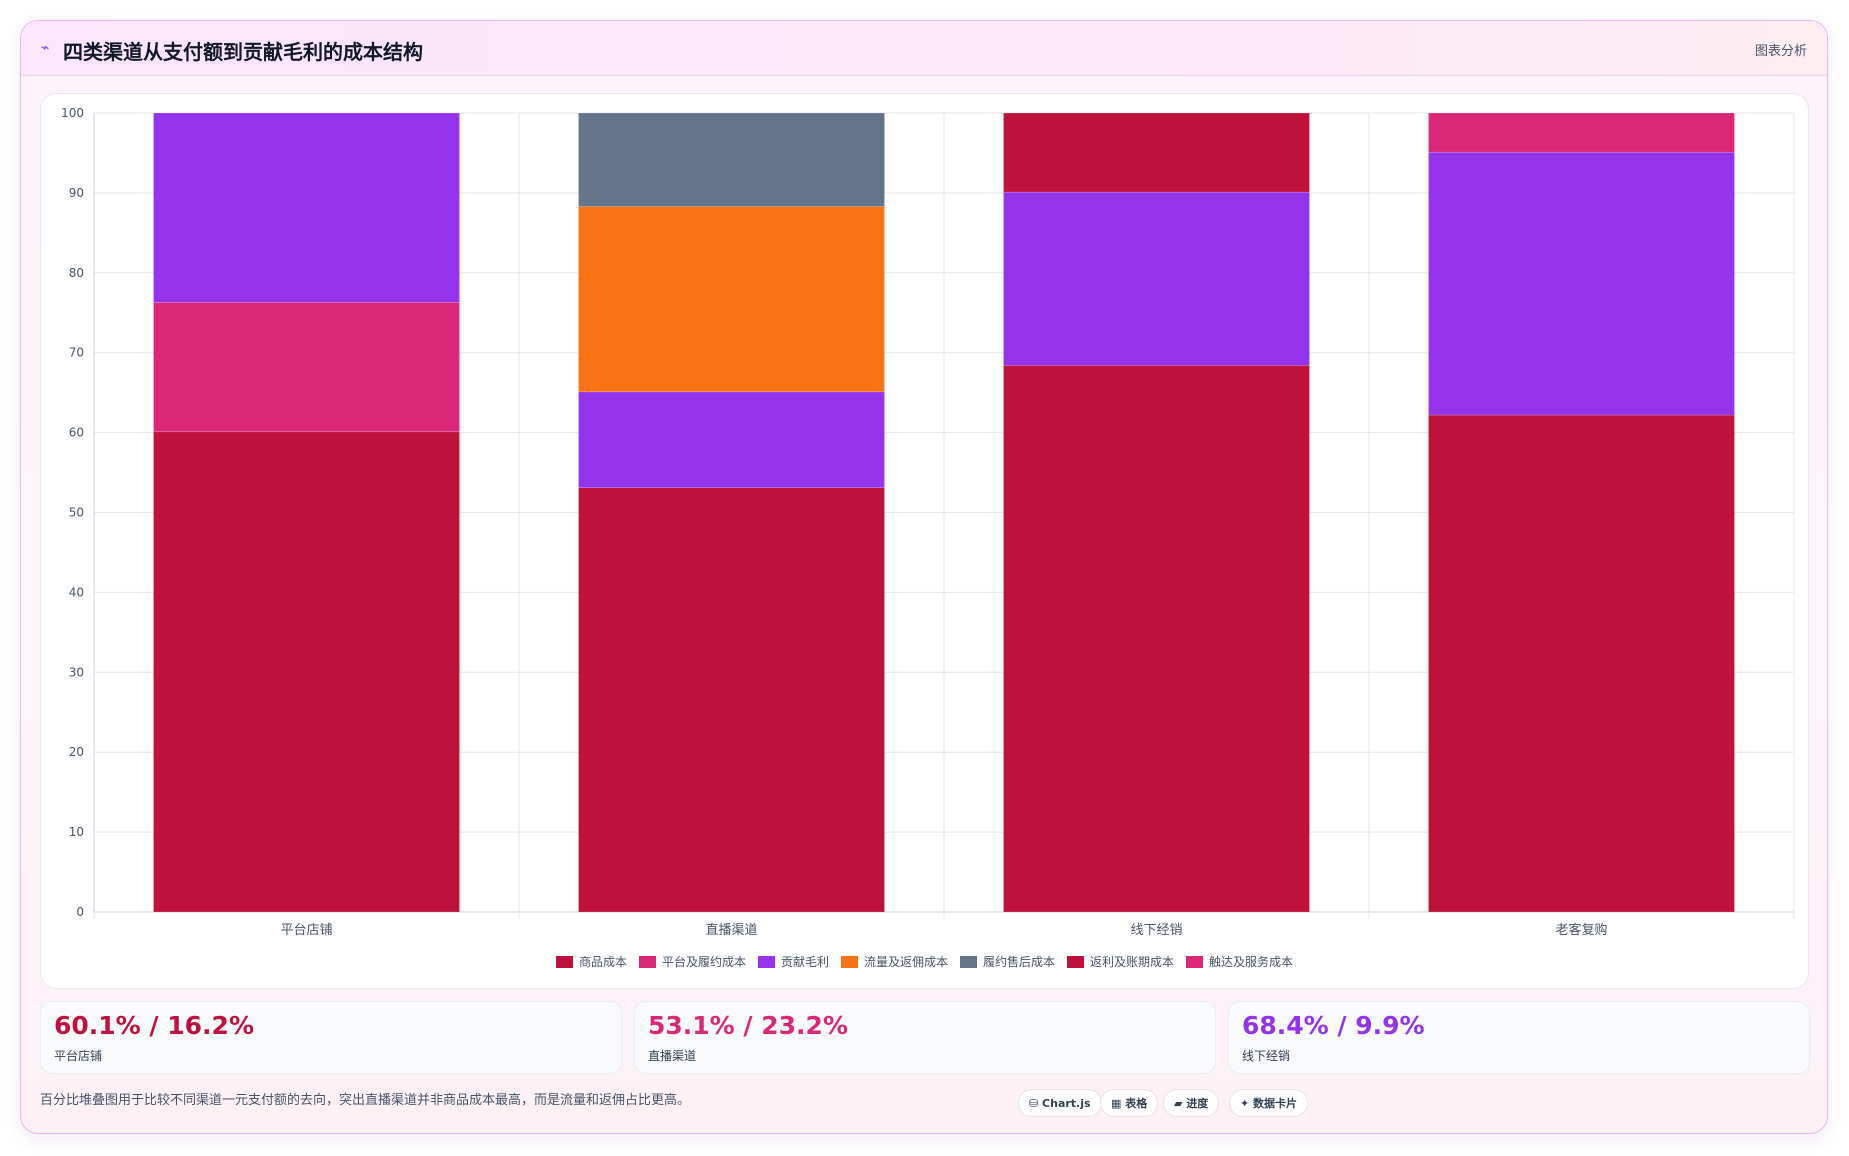 The width and height of the screenshot is (1849, 1156). What do you see at coordinates (1780, 51) in the screenshot?
I see `chart-analysis-tag: 图表分析` at bounding box center [1780, 51].